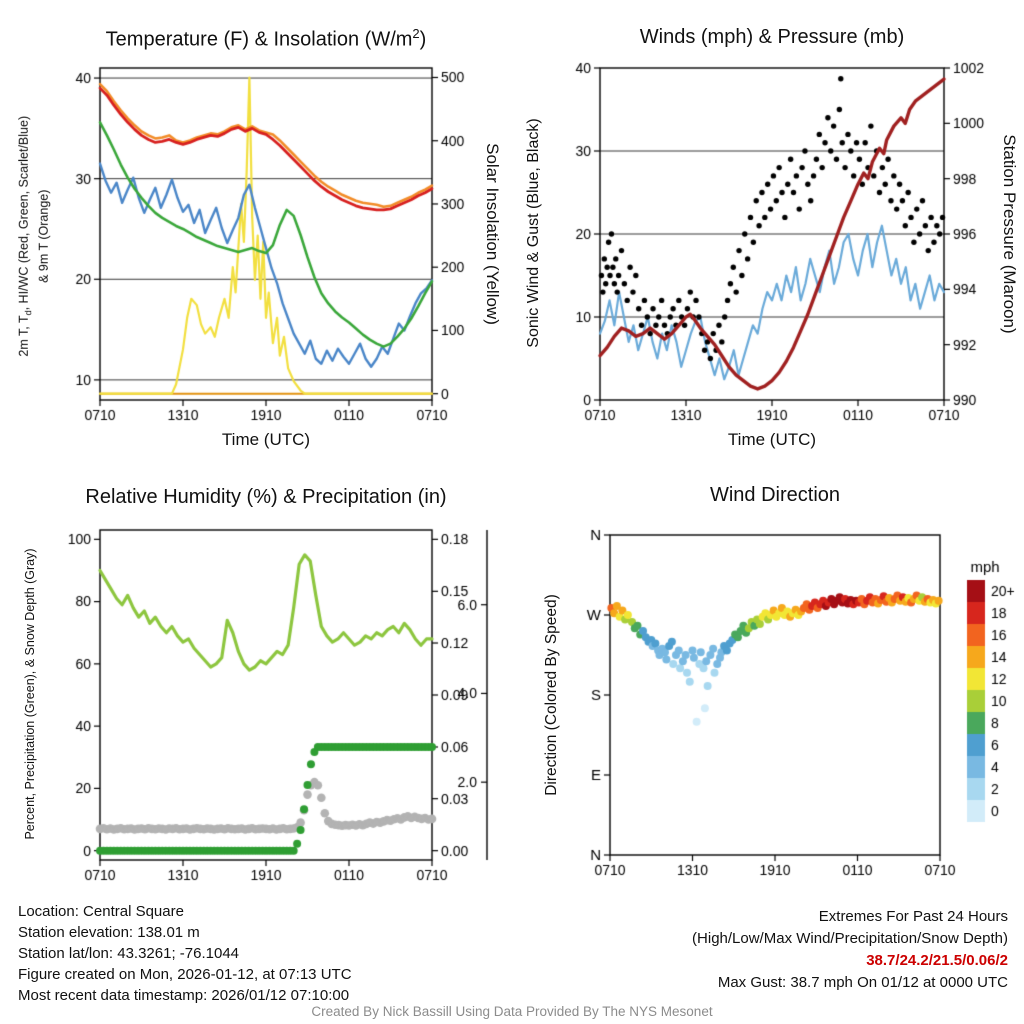  What do you see at coordinates (266, 439) in the screenshot?
I see `time-axis-label-1: Time (UTC)` at bounding box center [266, 439].